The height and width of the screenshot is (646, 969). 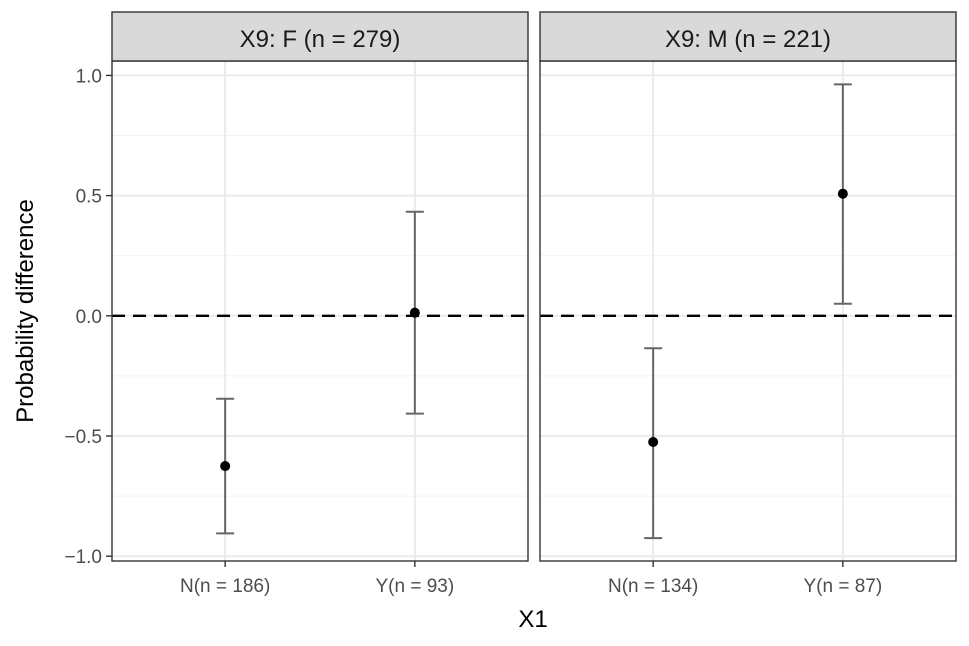 I want to click on y-axis-title: Probability difference, so click(x=25, y=311).